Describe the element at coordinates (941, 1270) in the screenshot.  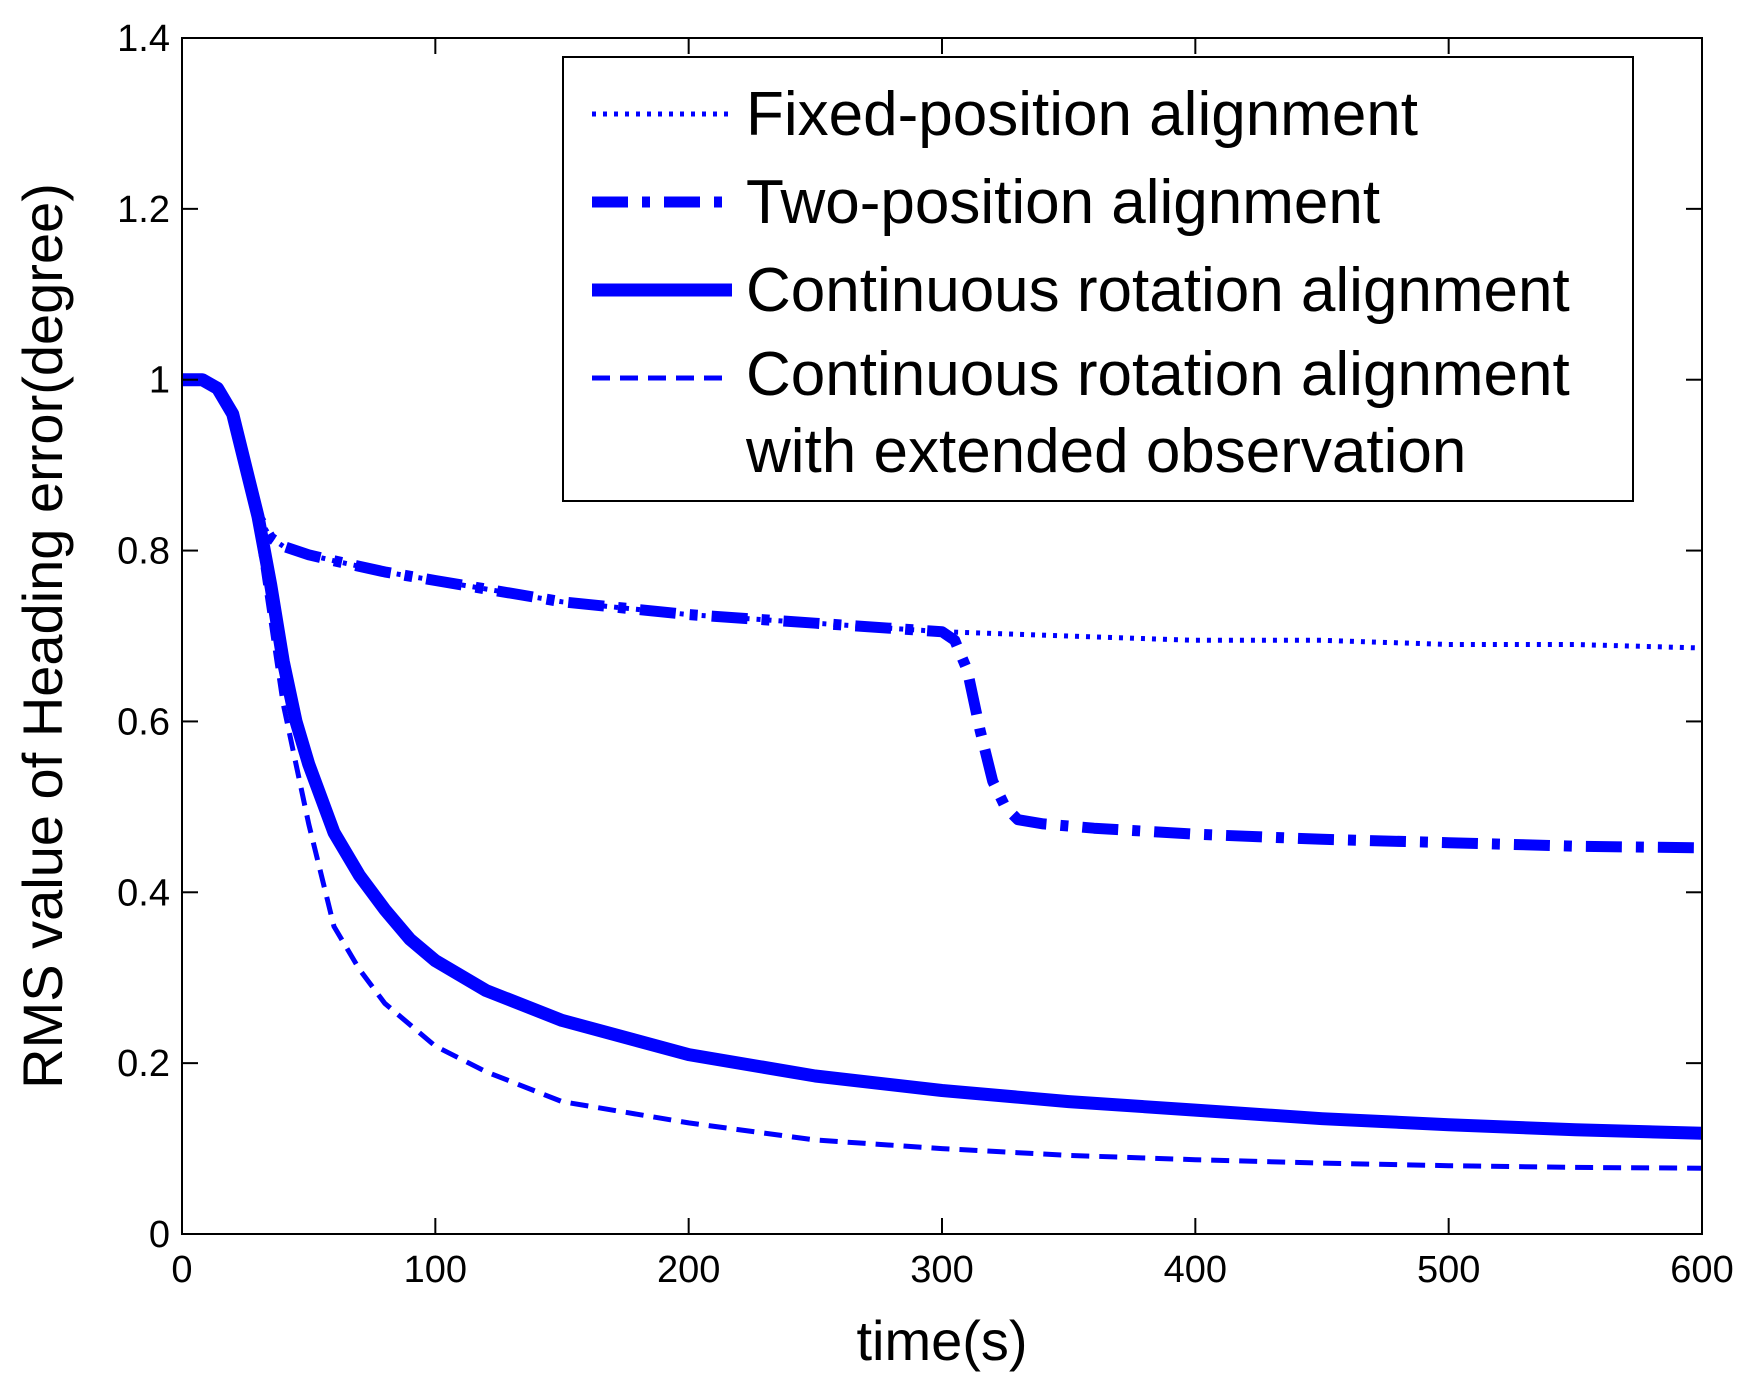
I see `x-tick-label: 300` at that location.